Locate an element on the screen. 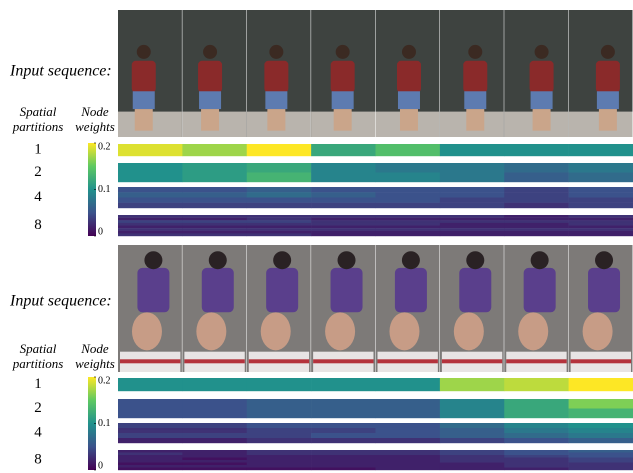 This screenshot has width=633, height=473. shirt-purple is located at coordinates (153, 290).